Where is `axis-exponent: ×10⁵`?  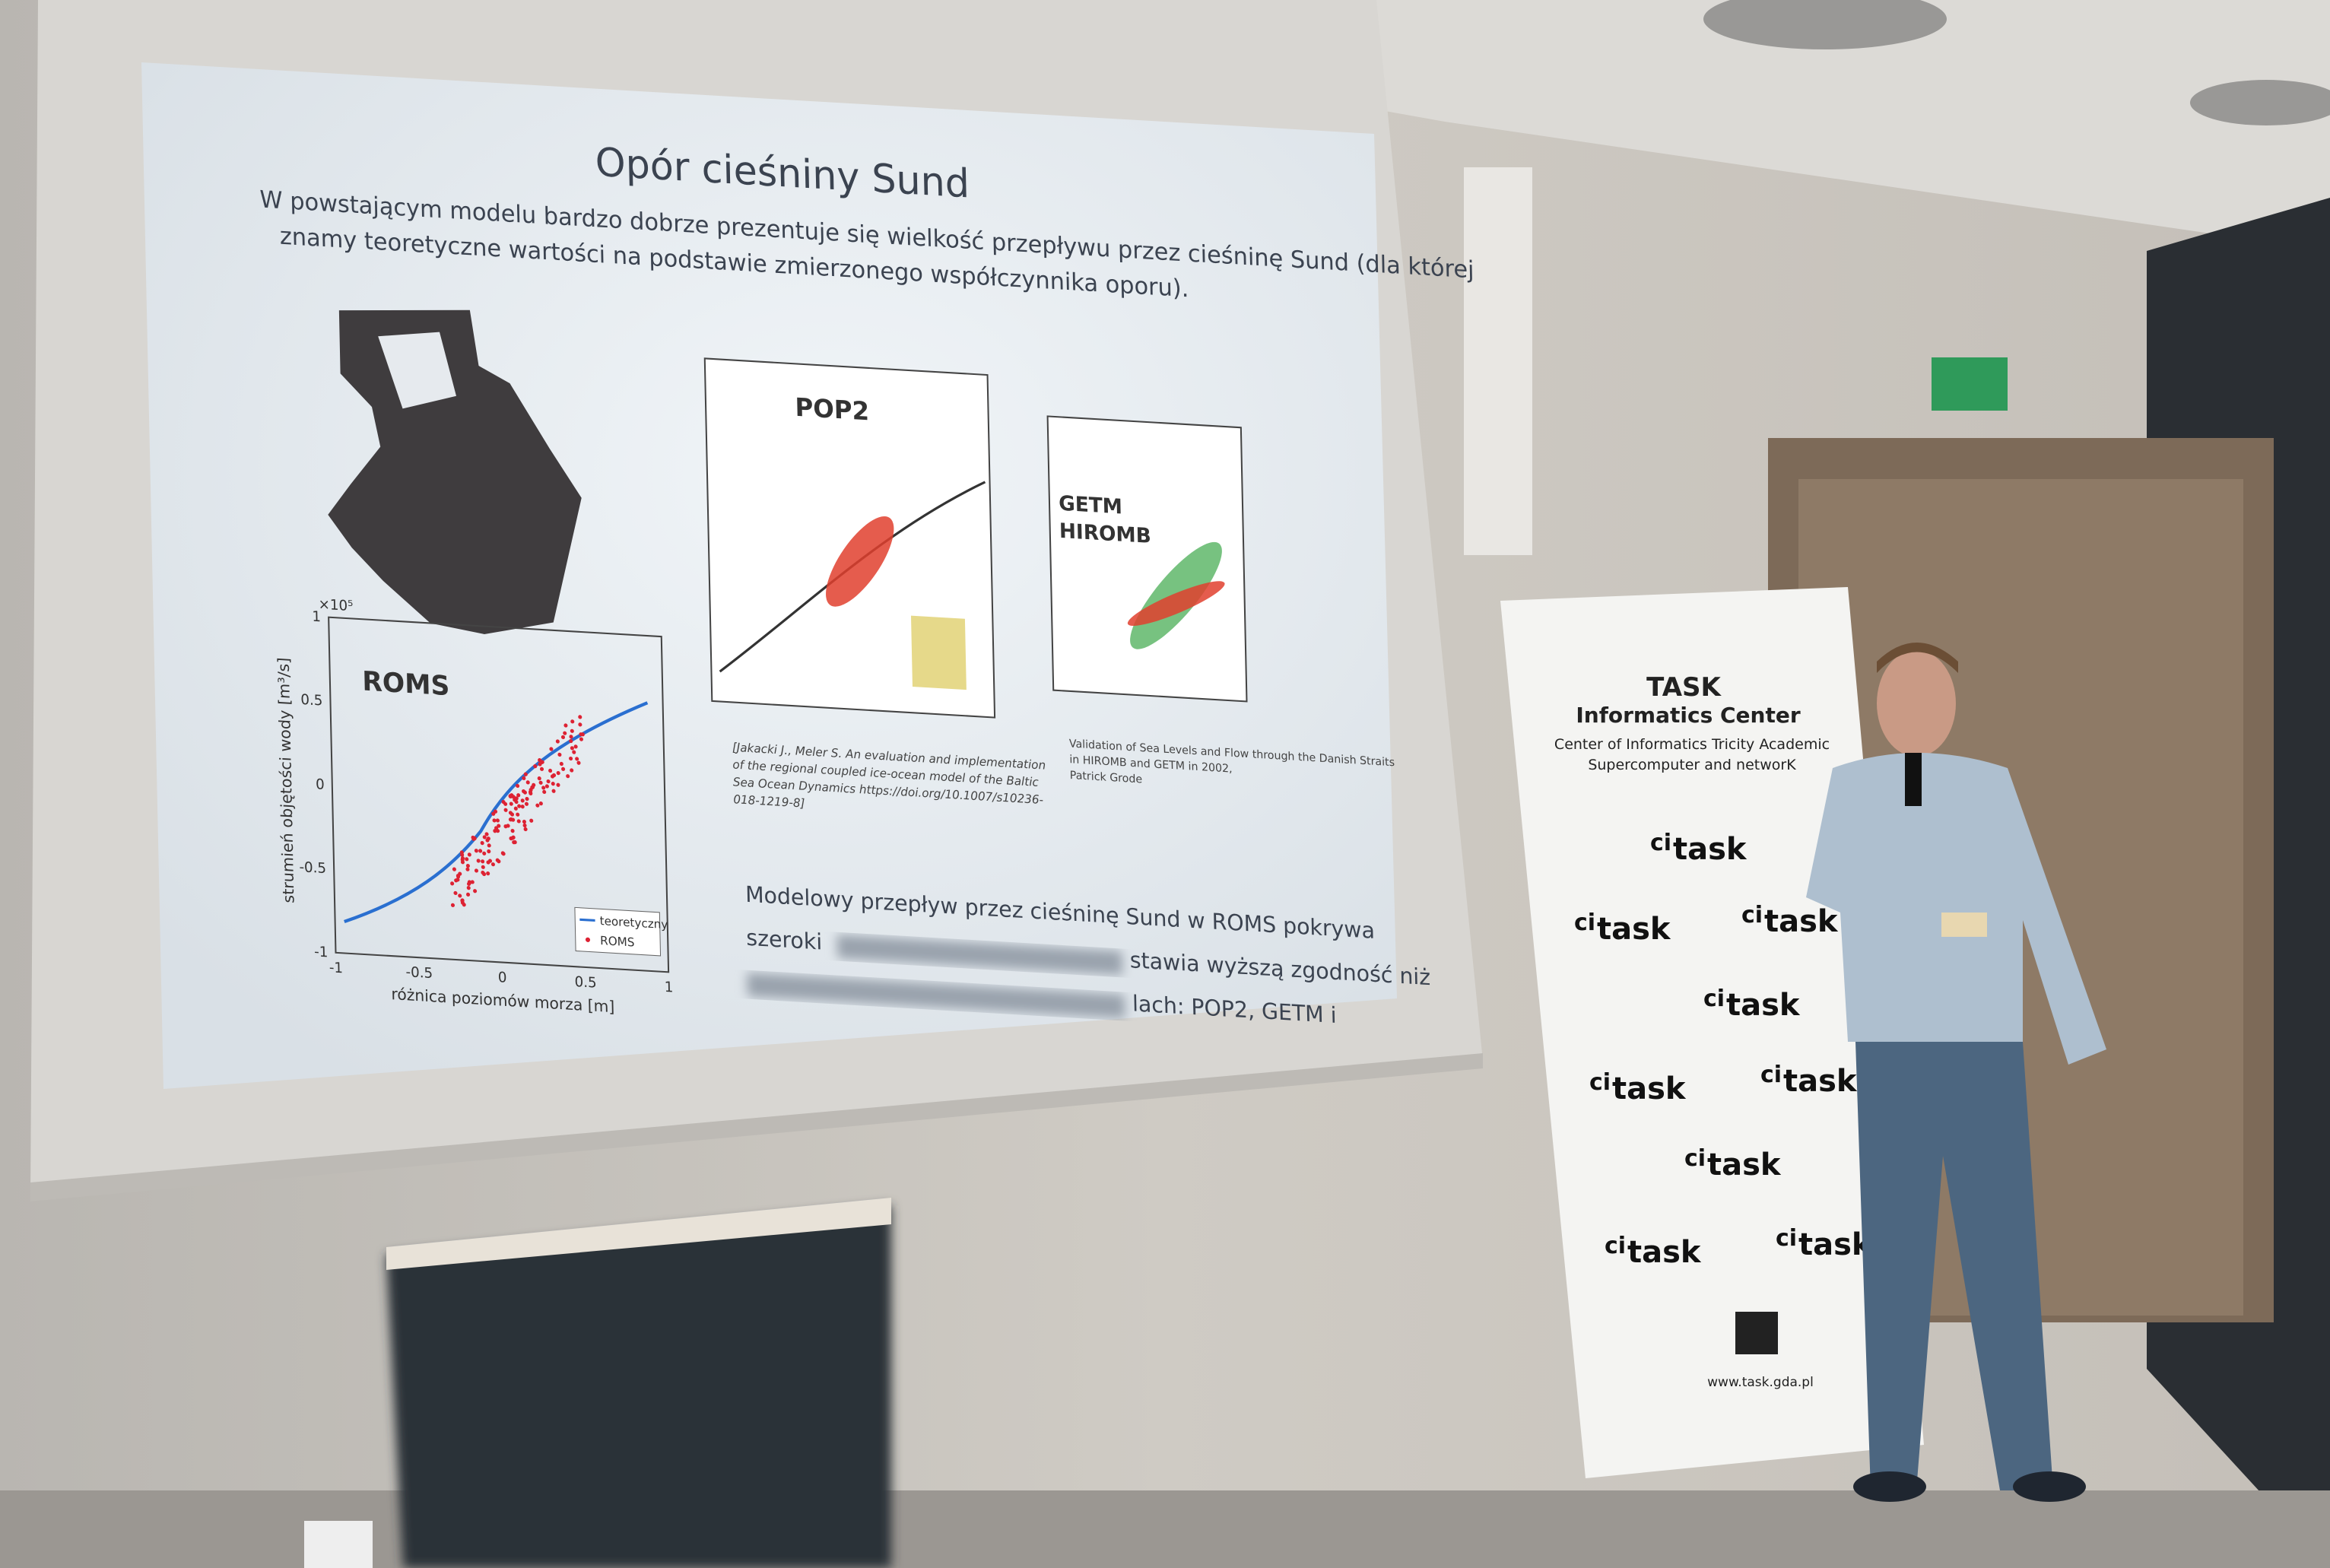
axis-exponent: ×10⁵ is located at coordinates (335, 605).